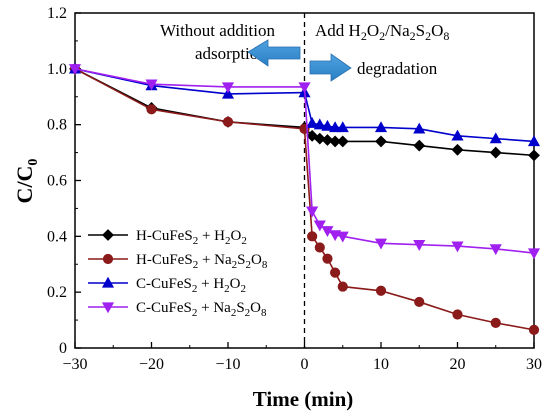  What do you see at coordinates (57, 13) in the screenshot?
I see `y-tick-label: 1.2` at bounding box center [57, 13].